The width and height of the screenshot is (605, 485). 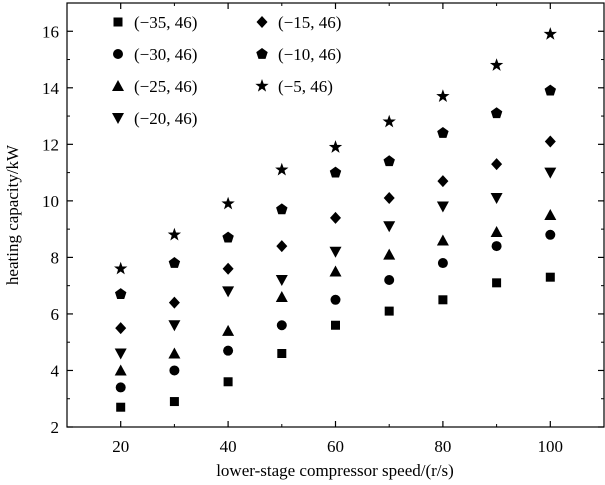 What do you see at coordinates (228, 446) in the screenshot?
I see `x-tick-label-1: 40` at bounding box center [228, 446].